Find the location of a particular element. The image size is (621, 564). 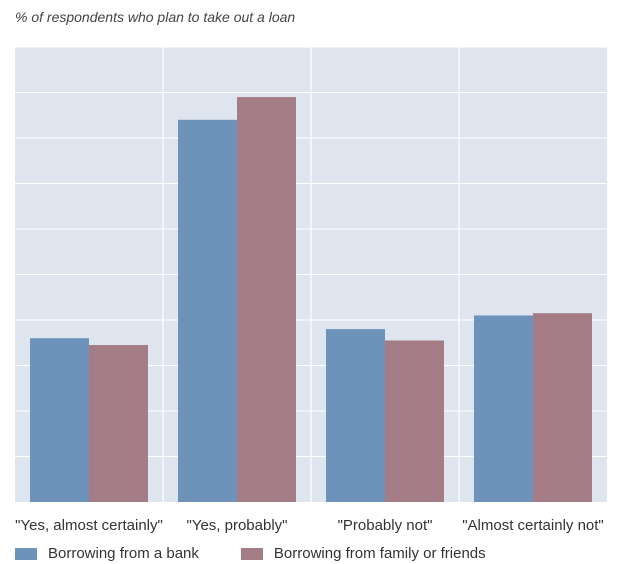

category-label: "Probably not" is located at coordinates (385, 525).